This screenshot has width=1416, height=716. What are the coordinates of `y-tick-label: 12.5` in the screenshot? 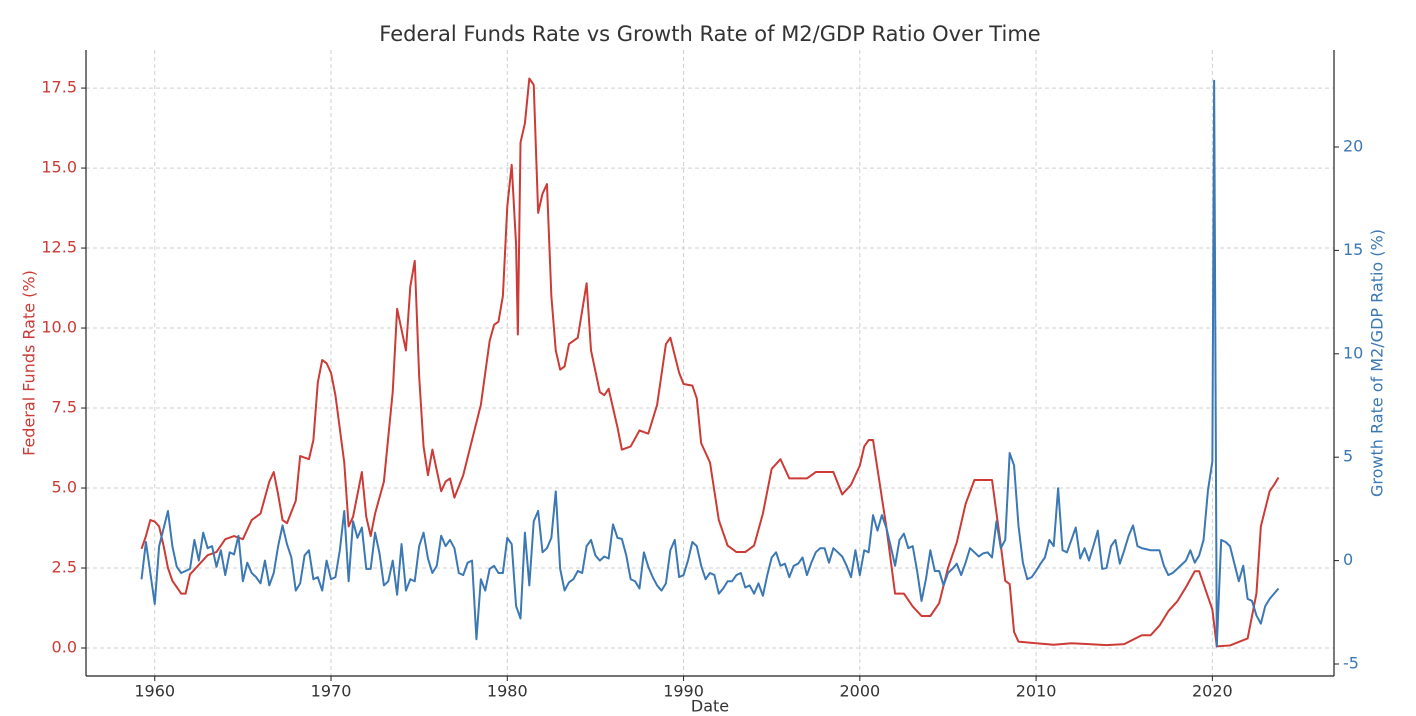 It's located at (59, 247).